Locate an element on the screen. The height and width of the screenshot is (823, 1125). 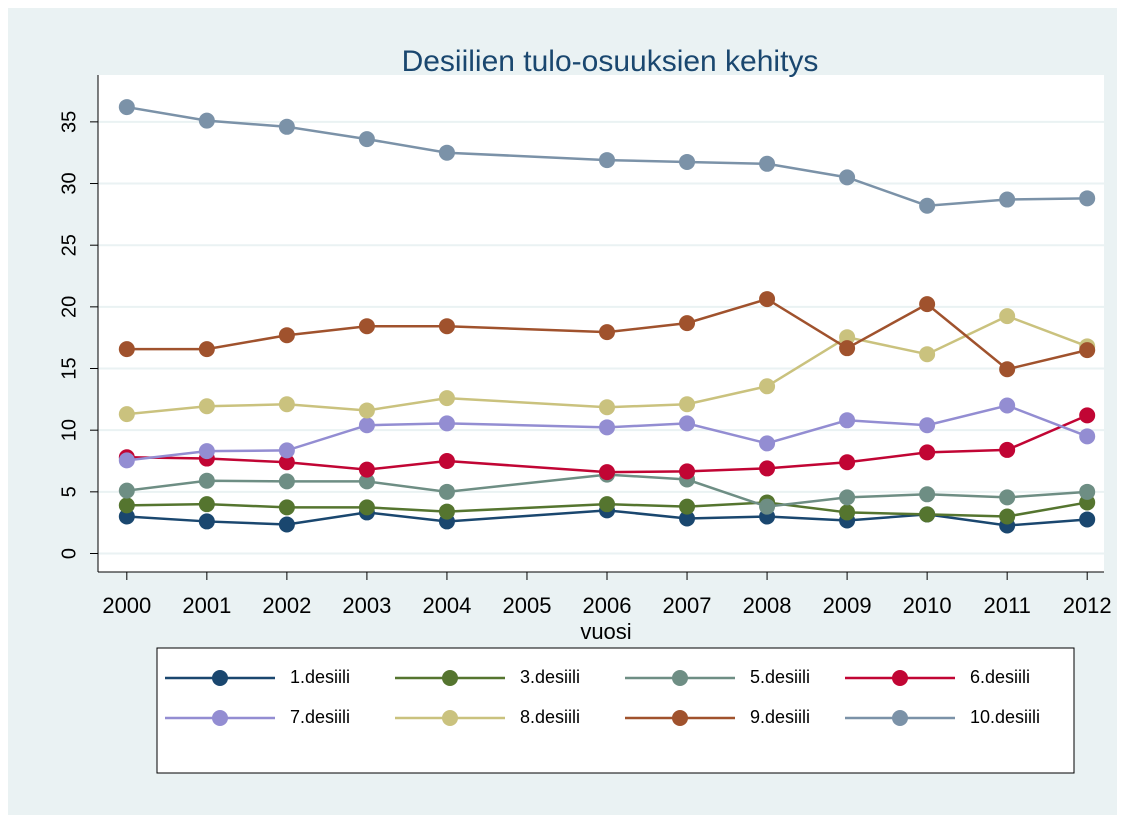
y-tick-label: 5 is located at coordinates (69, 491).